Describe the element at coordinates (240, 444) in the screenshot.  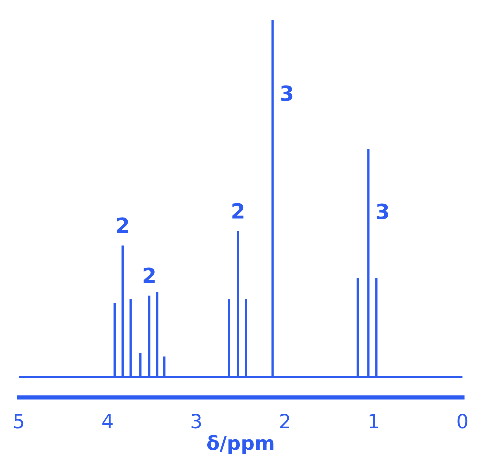
I see `x-axis-title: δ/ppm` at that location.